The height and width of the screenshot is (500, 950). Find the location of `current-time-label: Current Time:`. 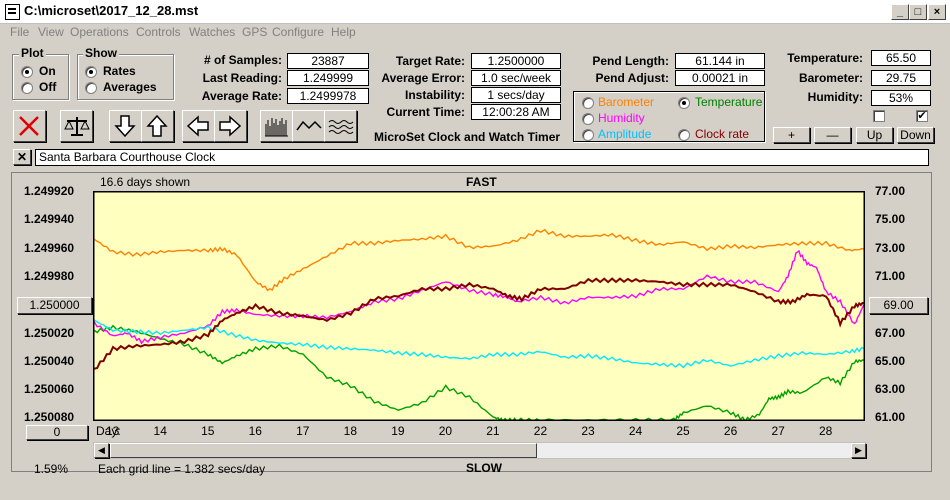

current-time-label: Current Time: is located at coordinates (425, 112).